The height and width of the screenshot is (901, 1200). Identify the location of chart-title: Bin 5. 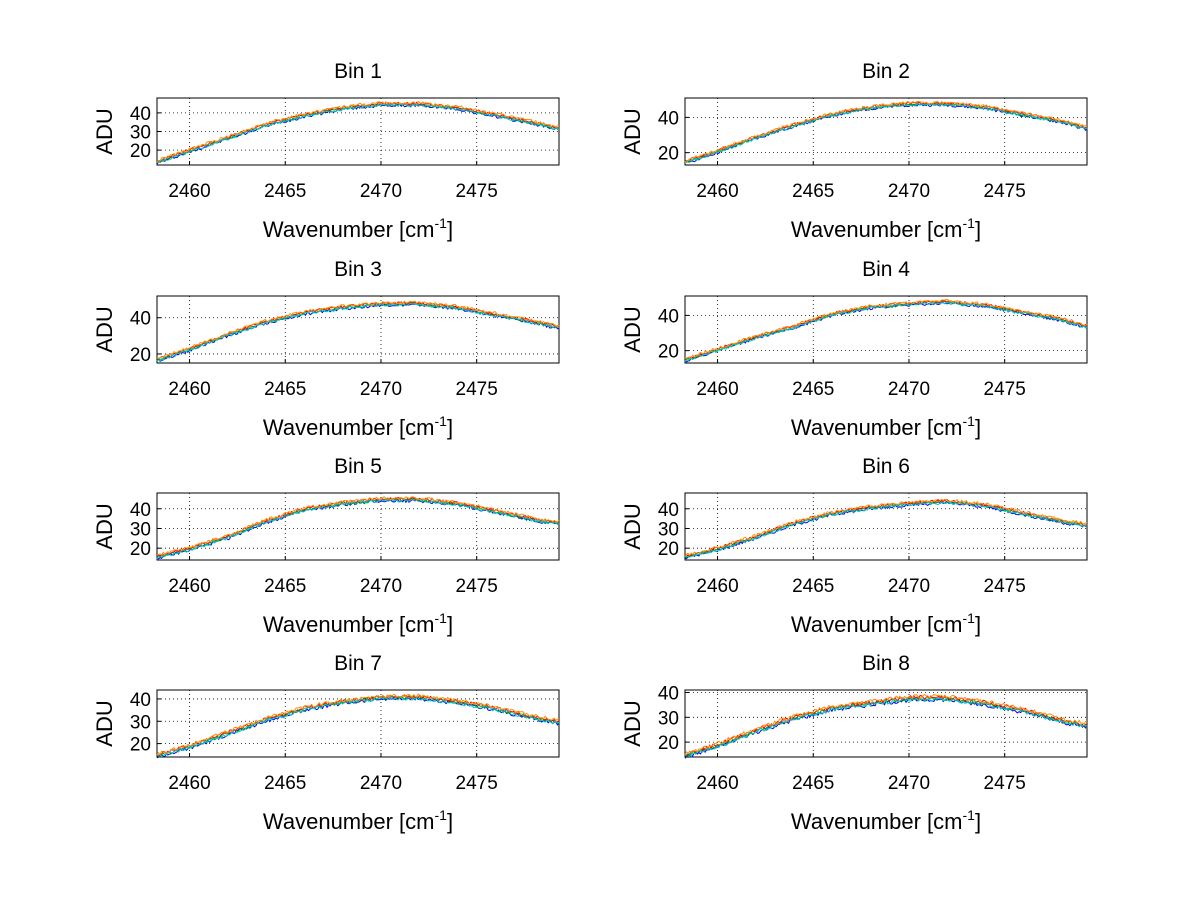
(358, 466).